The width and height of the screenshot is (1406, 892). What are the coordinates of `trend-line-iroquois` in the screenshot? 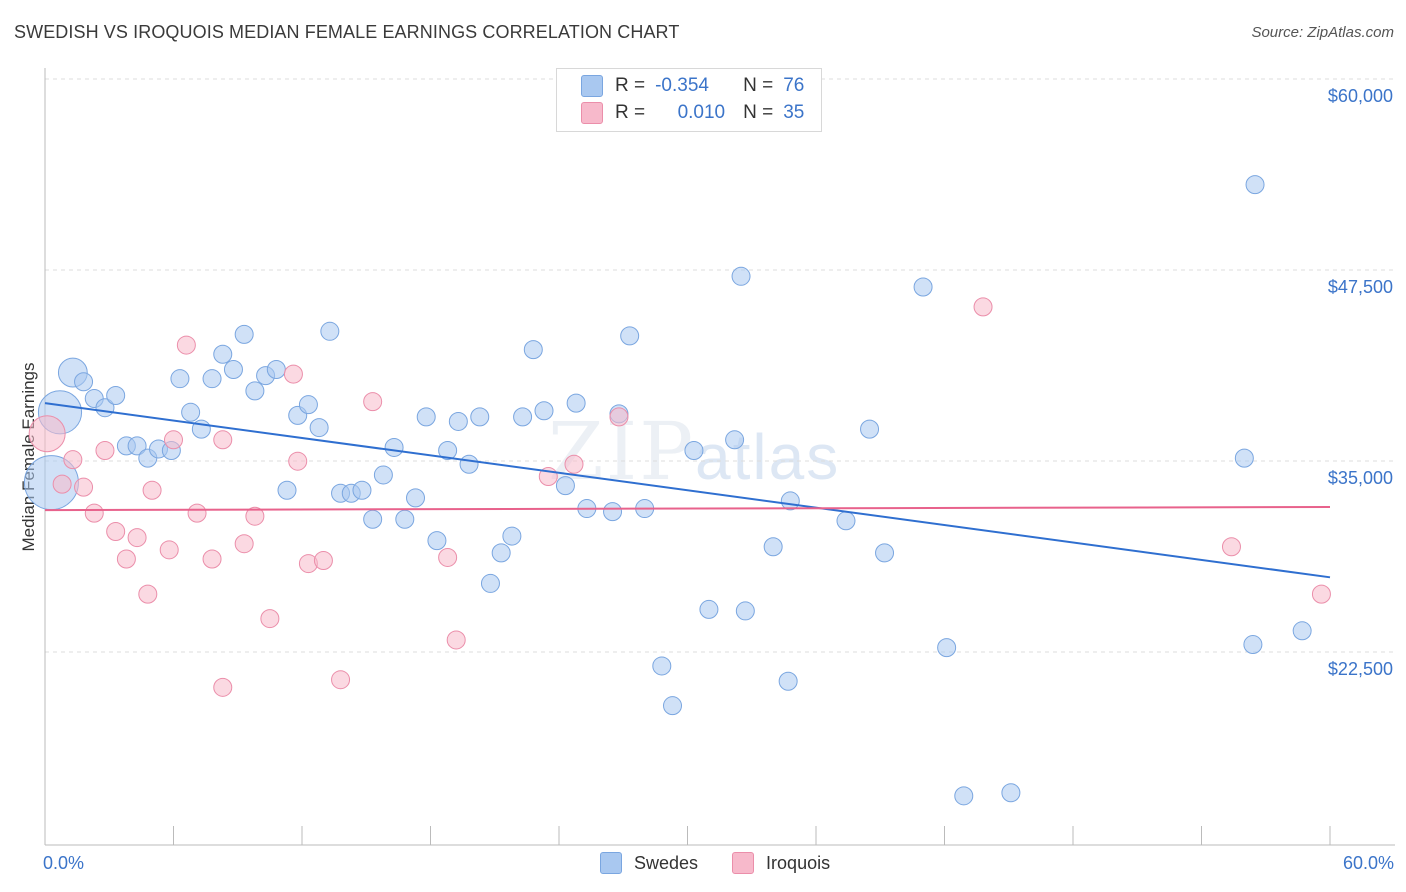 It's located at (687, 509).